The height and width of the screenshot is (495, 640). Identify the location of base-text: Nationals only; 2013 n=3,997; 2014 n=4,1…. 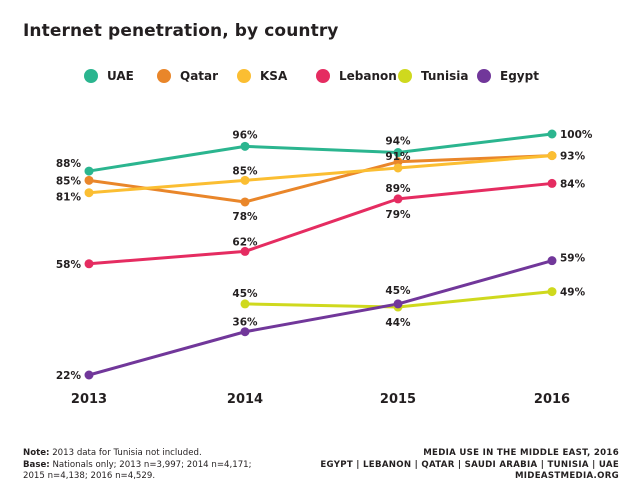
(152, 464).